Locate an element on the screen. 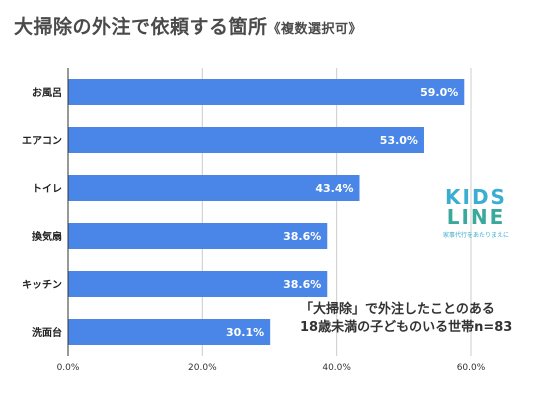 The width and height of the screenshot is (536, 402). category-label-1: エアコン is located at coordinates (42, 141).